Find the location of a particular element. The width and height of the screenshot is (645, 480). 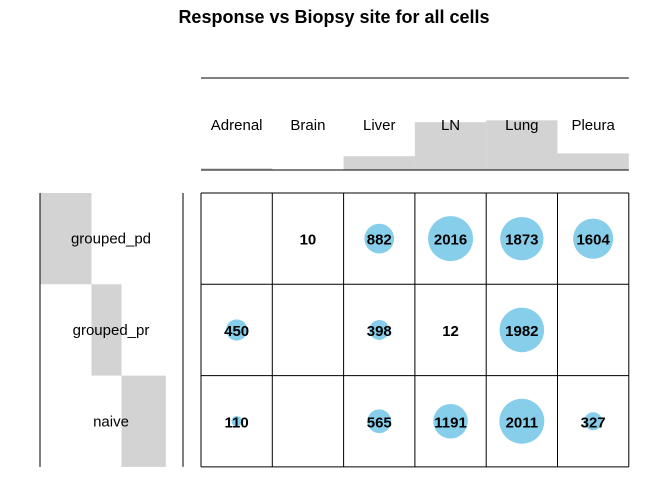

bubble-naive-liver is located at coordinates (379, 421).